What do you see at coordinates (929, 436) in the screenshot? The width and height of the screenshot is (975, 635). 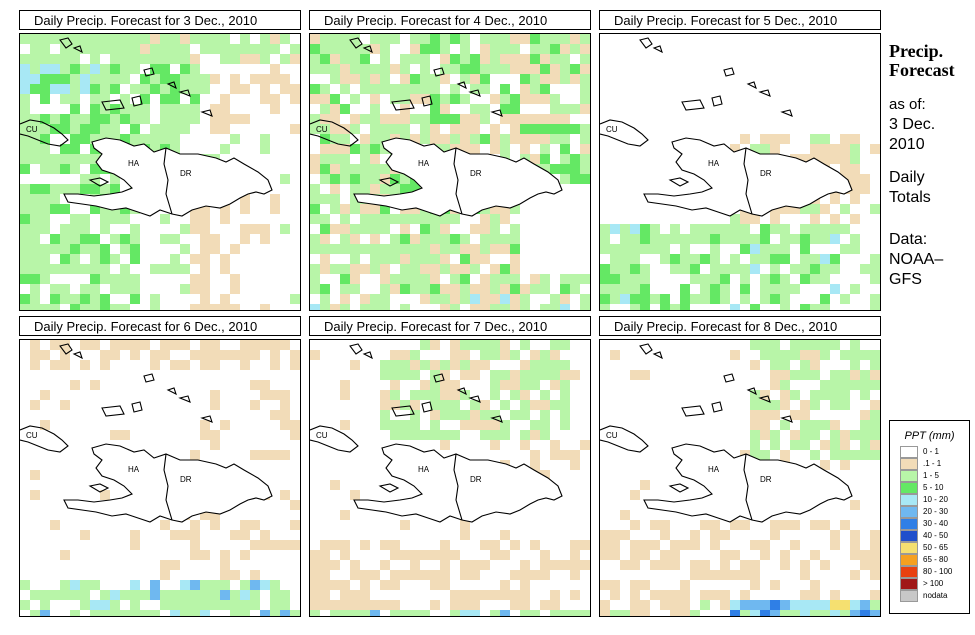 I see `legend-title: PPT (mm)` at bounding box center [929, 436].